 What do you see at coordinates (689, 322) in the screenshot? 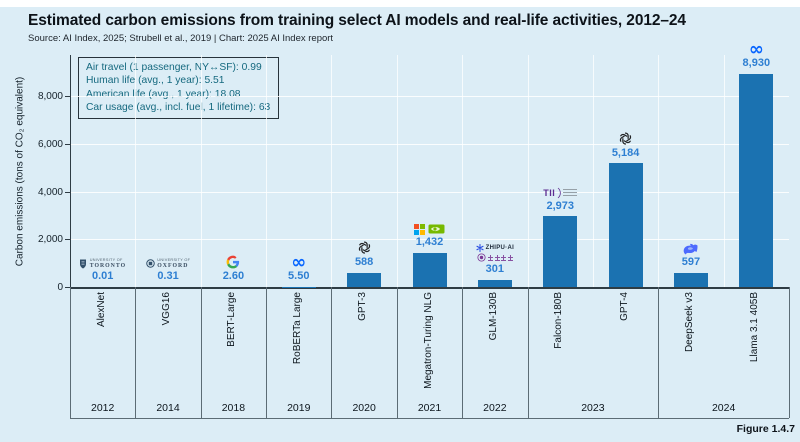
I see `model-label: DeepSeek v3` at bounding box center [689, 322].